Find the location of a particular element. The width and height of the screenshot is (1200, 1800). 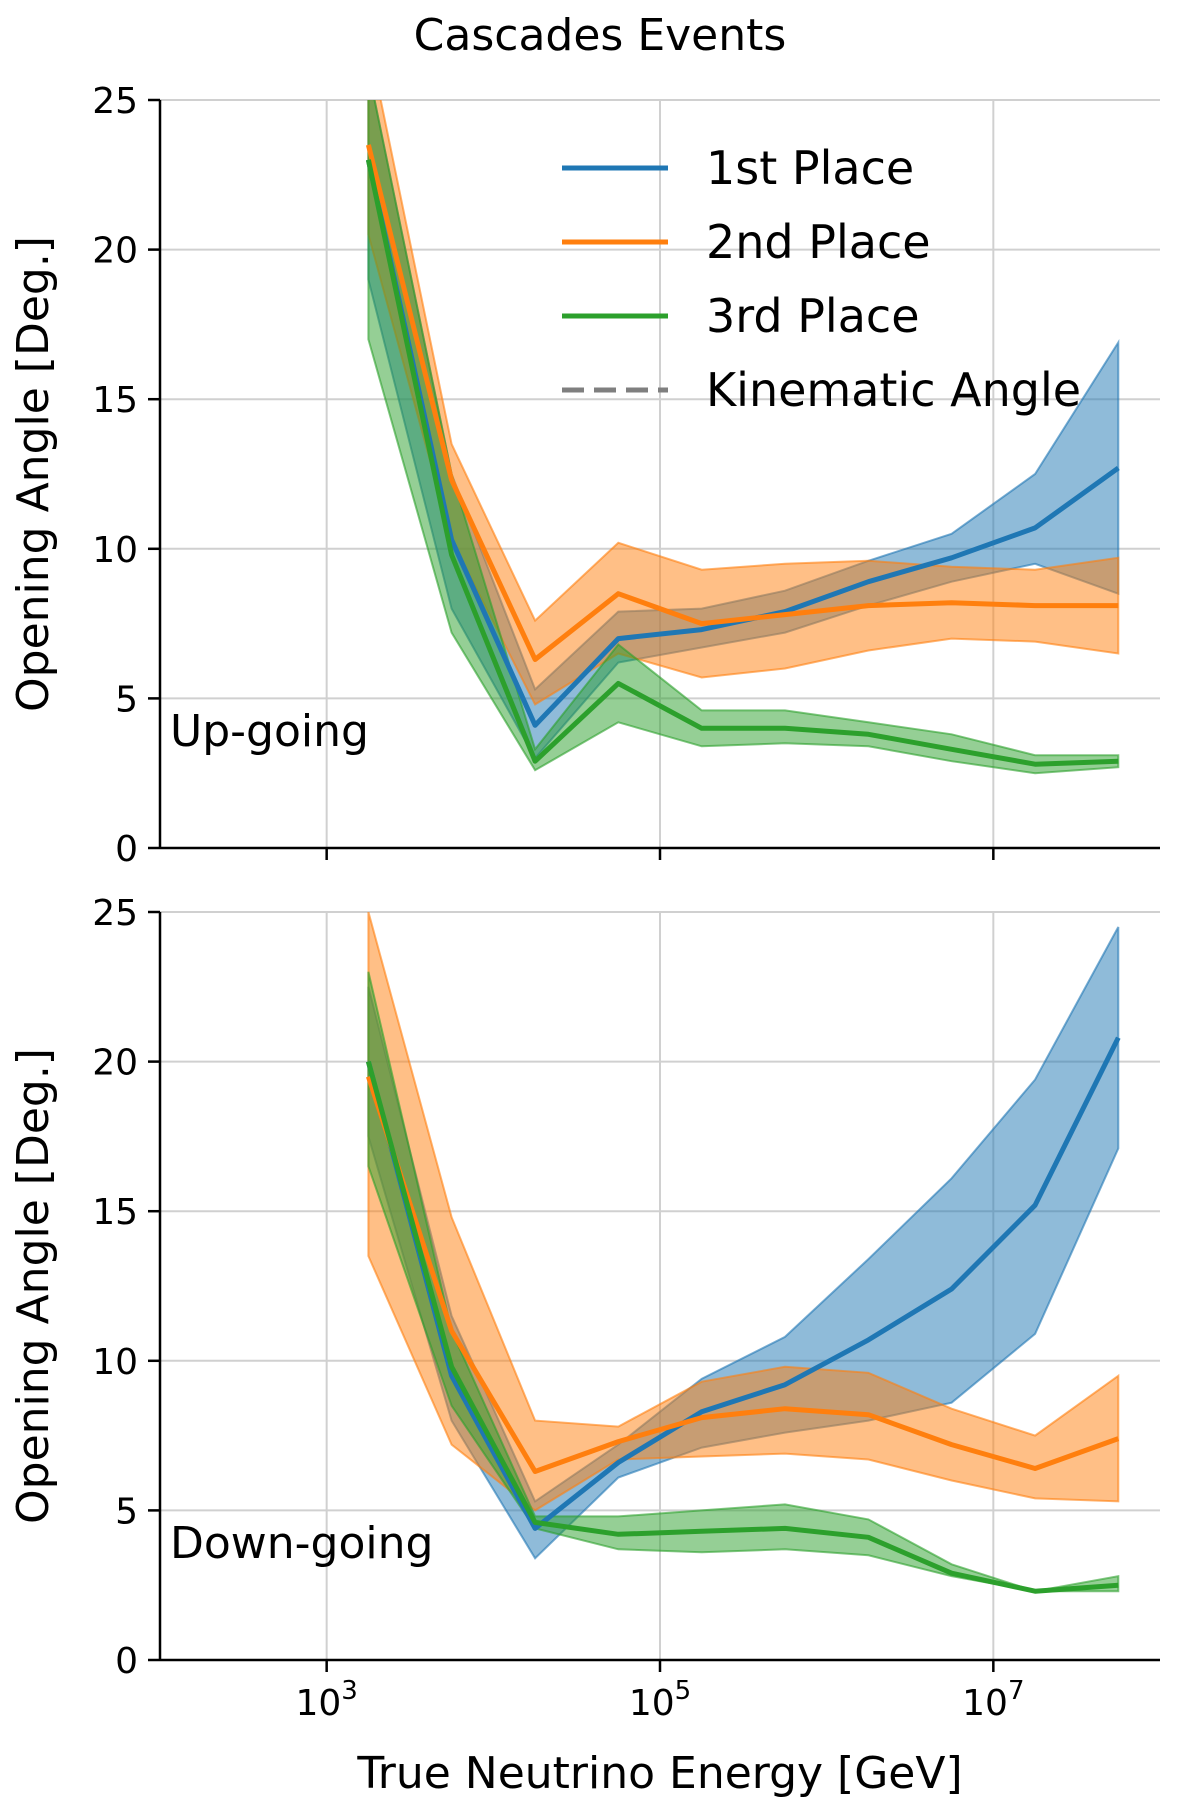

legend-item-1st-place: 1st Place is located at coordinates (738, 168).